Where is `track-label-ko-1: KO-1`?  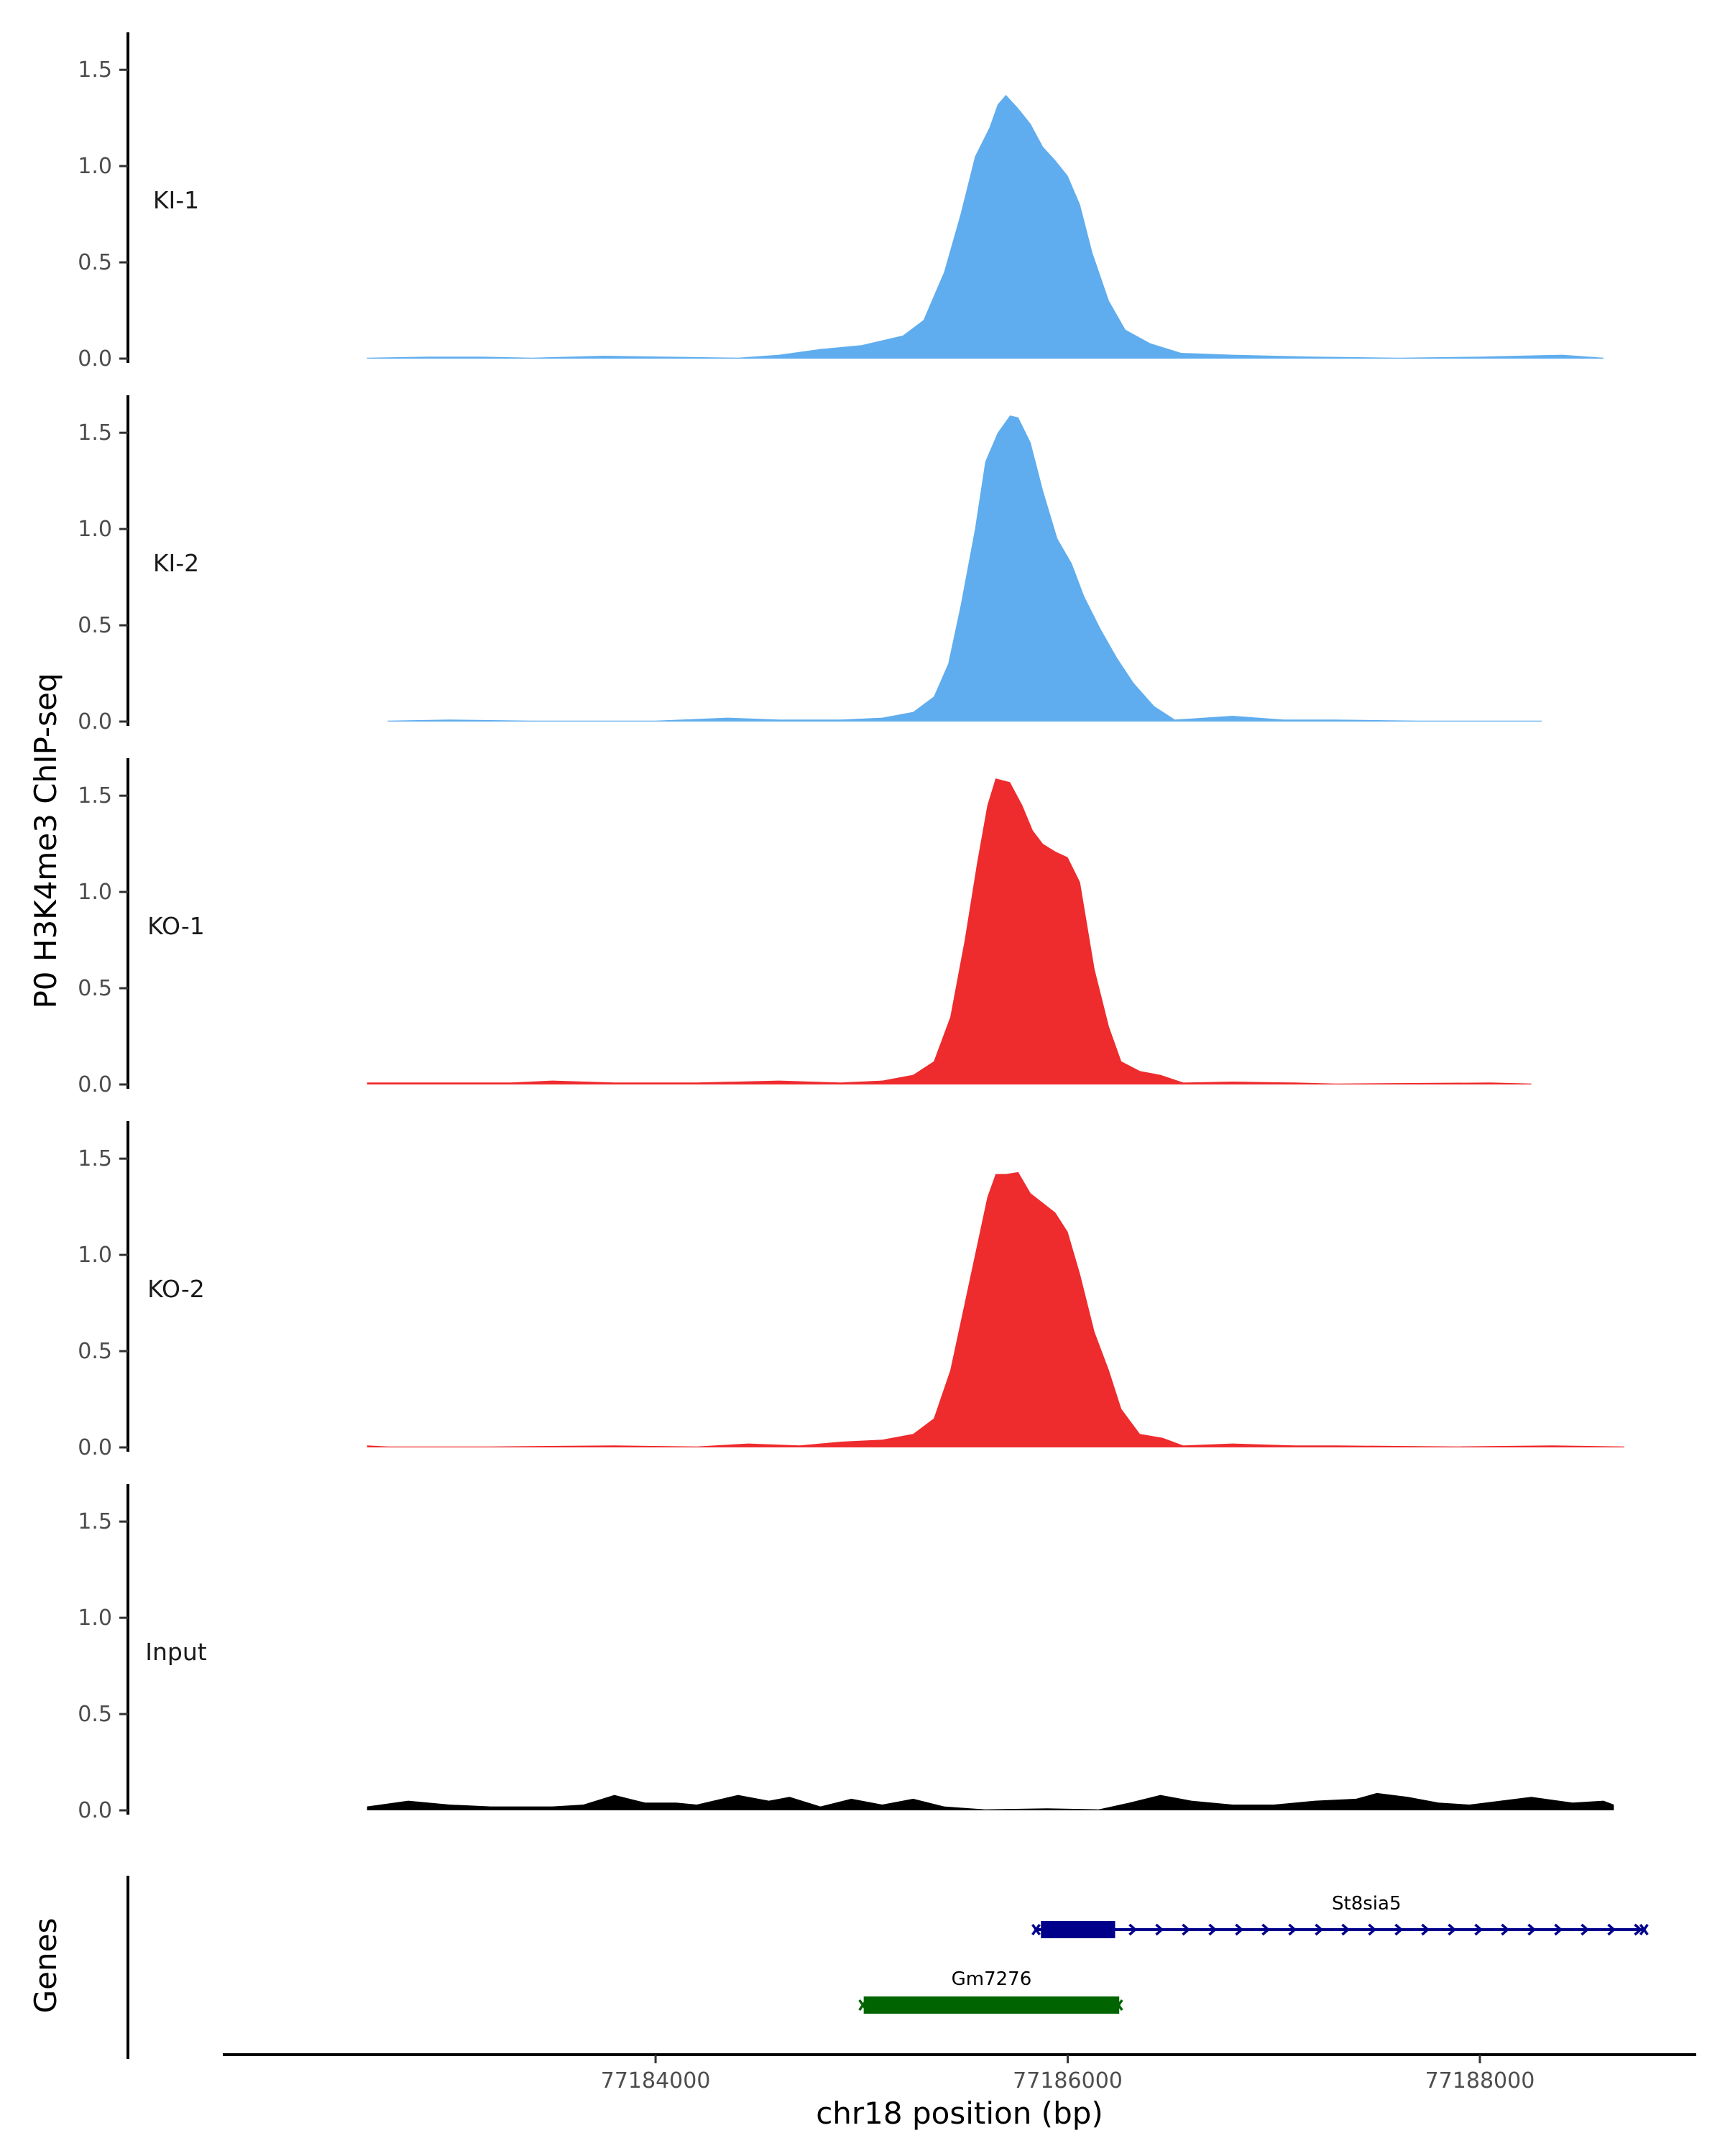
track-label-ko-1: KO-1 is located at coordinates (176, 926).